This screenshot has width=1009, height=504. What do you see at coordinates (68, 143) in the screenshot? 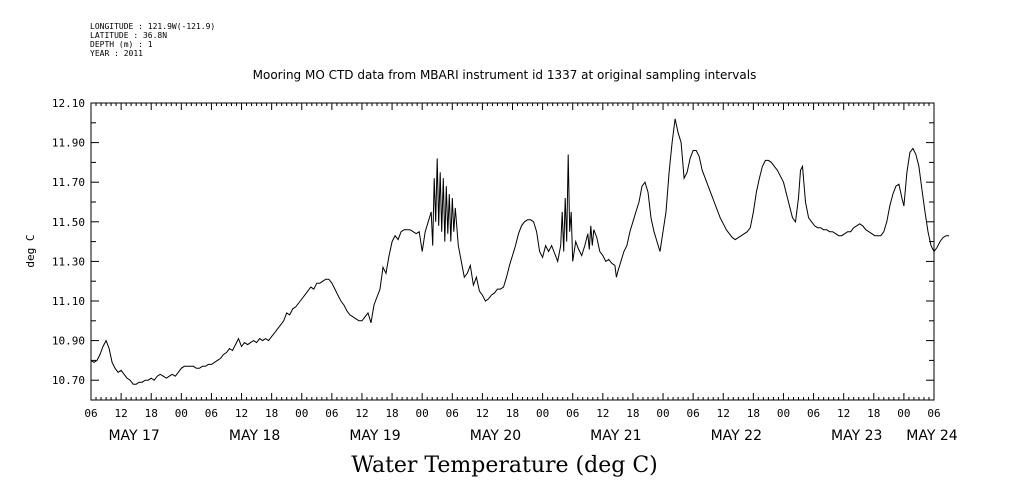
I see `y-tick-label: 11.90` at bounding box center [68, 143].